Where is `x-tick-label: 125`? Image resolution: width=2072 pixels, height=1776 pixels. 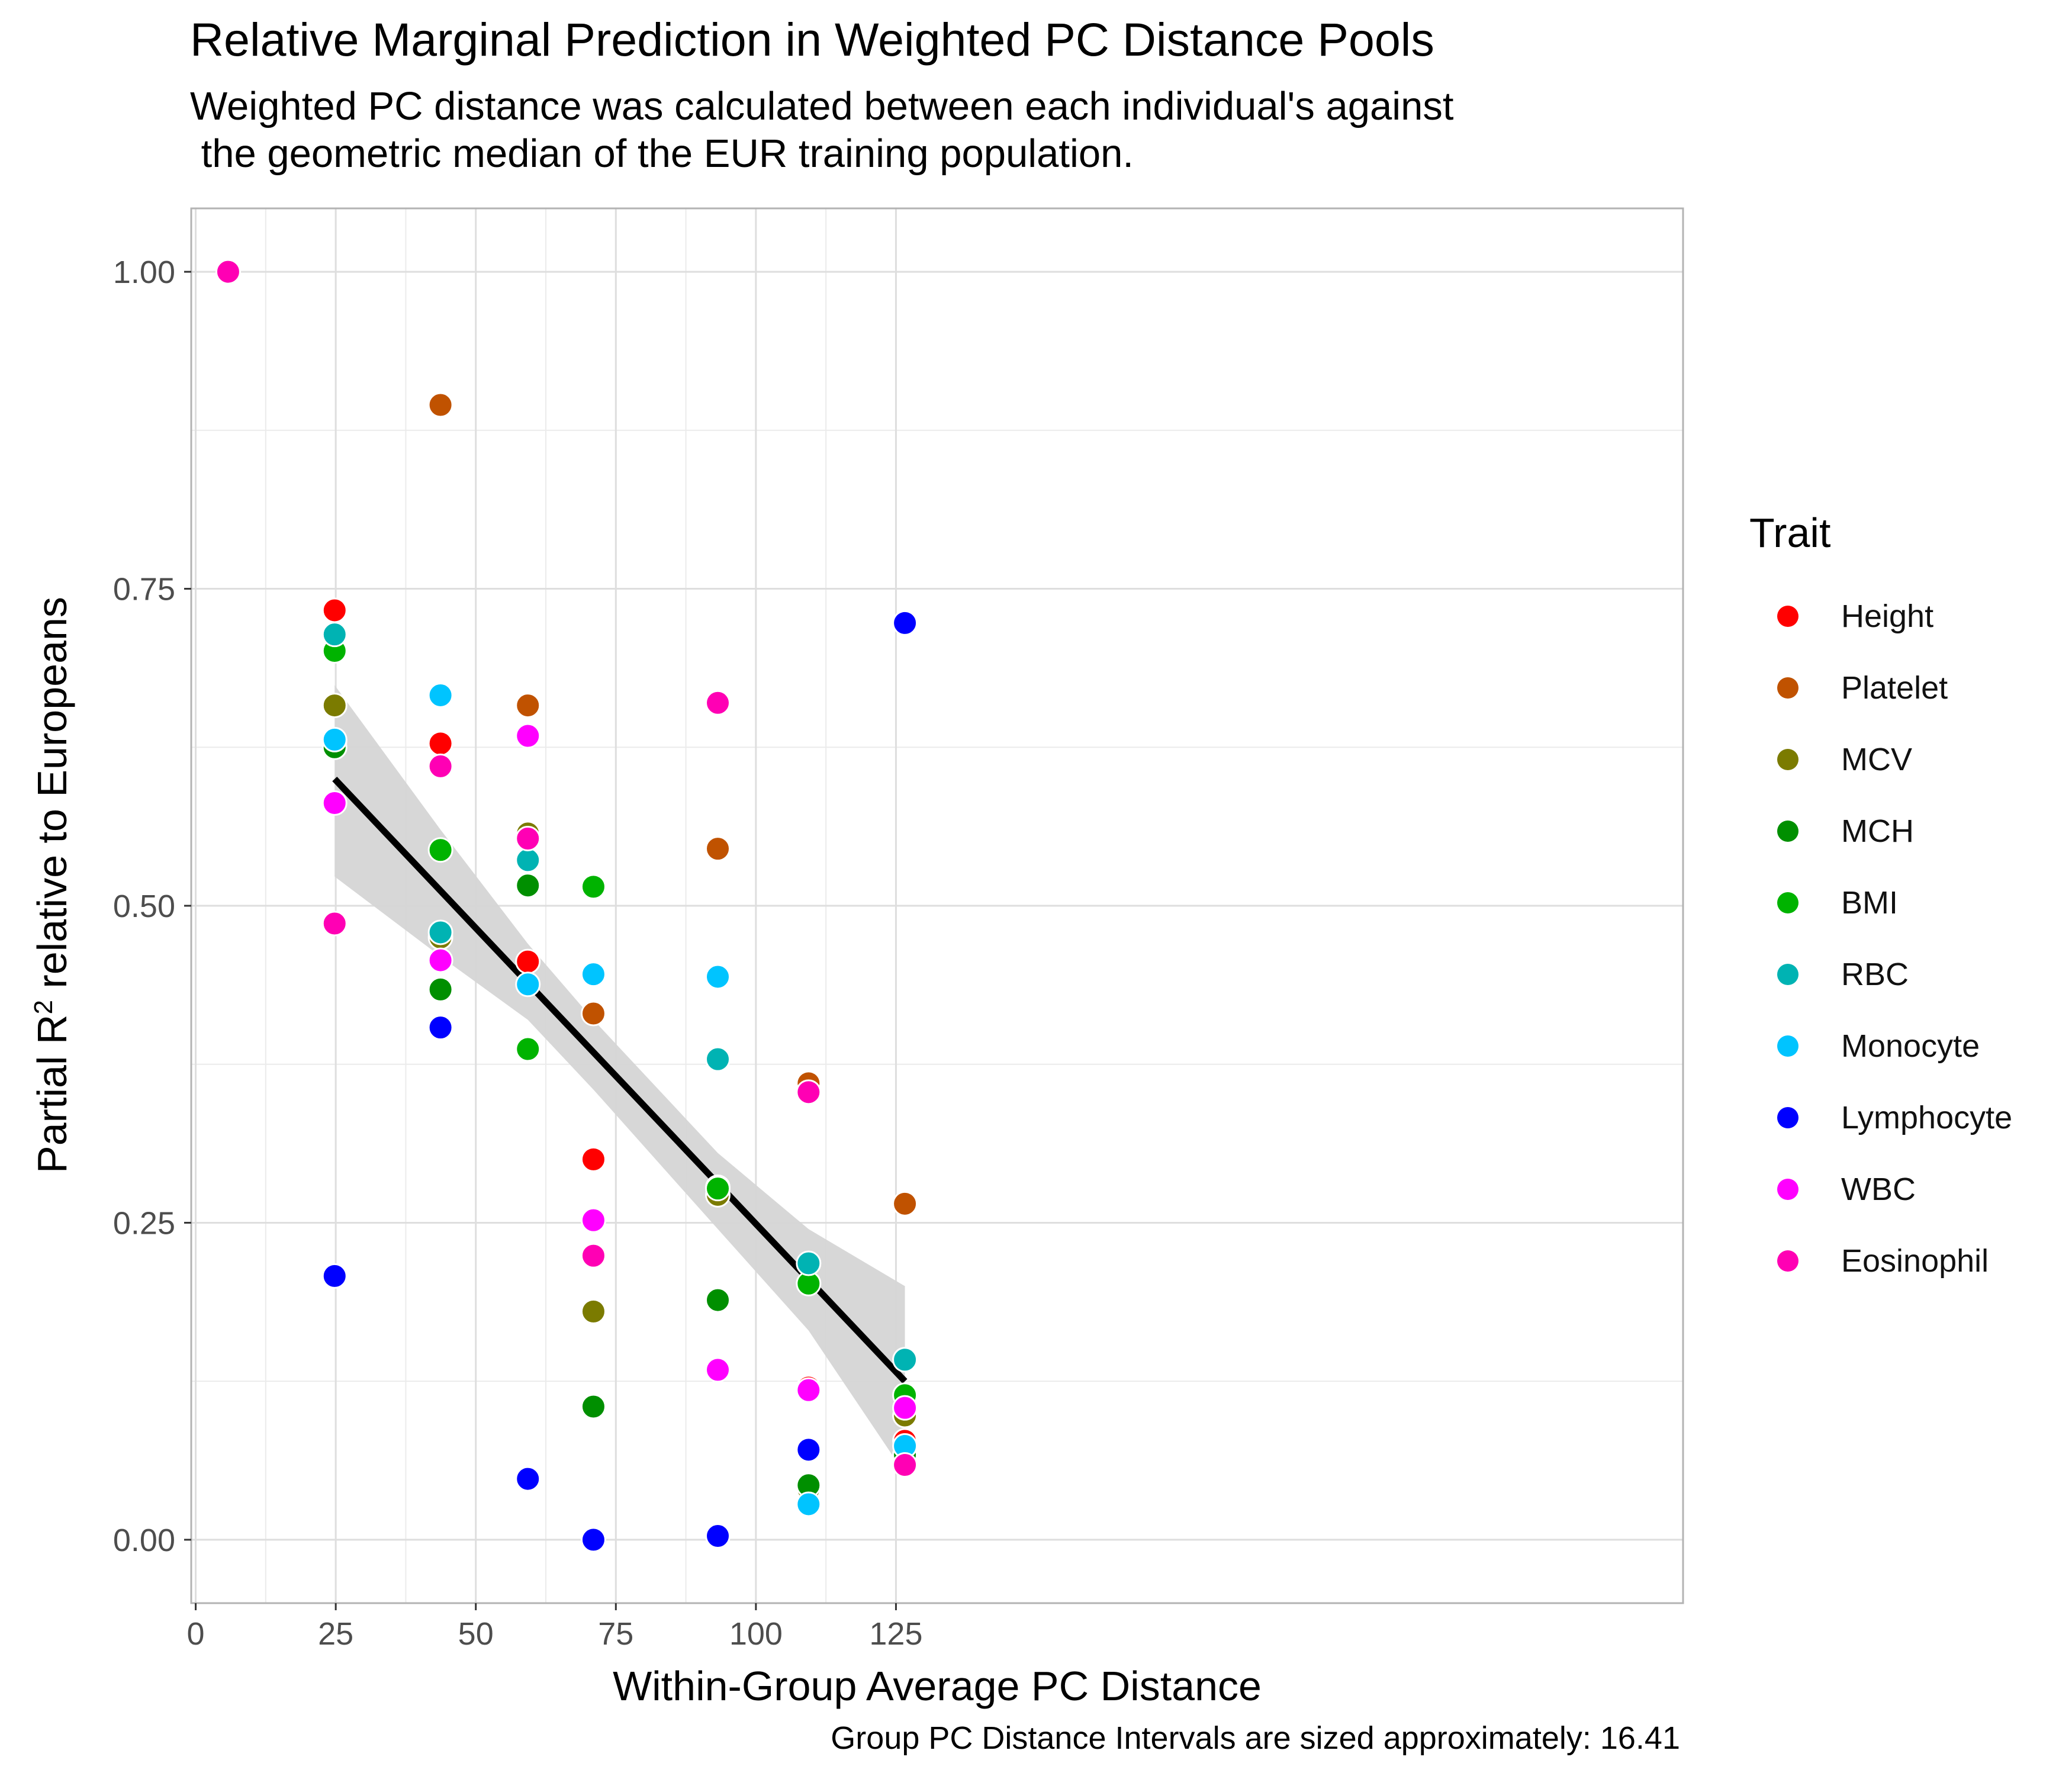 x-tick-label: 125 is located at coordinates (895, 1634).